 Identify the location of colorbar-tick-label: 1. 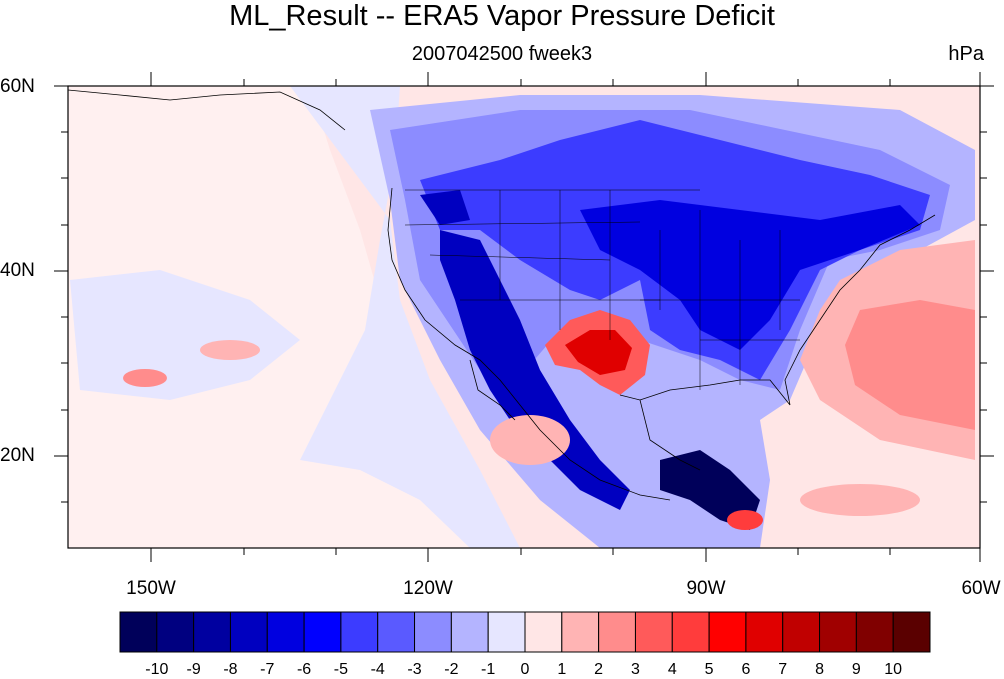
(562, 669).